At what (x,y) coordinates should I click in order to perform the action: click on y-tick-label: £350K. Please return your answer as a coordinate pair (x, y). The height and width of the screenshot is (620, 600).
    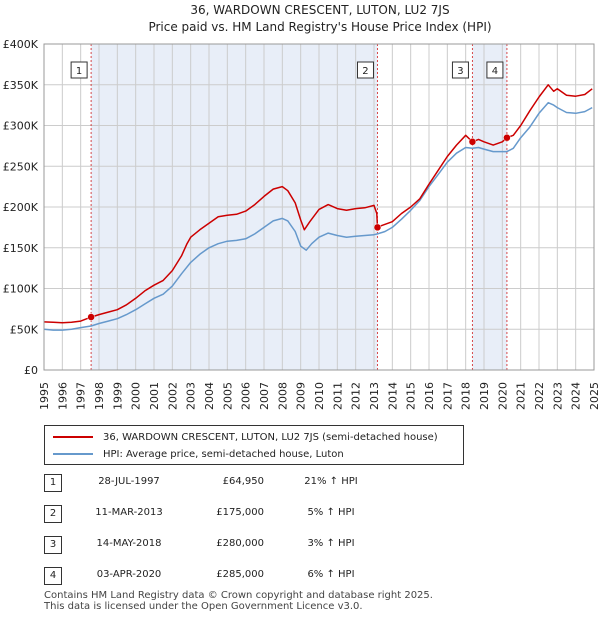
    Looking at the image, I should click on (21, 85).